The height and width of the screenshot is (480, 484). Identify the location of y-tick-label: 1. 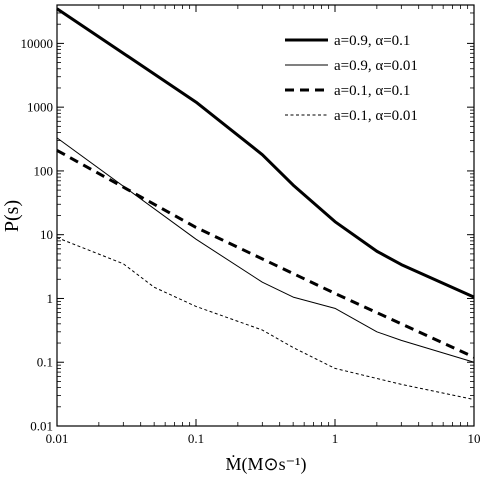
(50, 298).